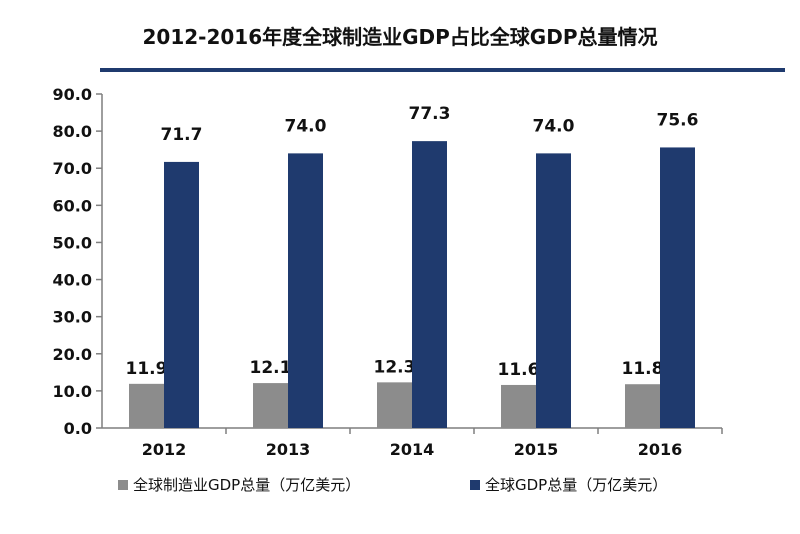 Image resolution: width=800 pixels, height=534 pixels. I want to click on y-tick-label: 70.0, so click(72, 168).